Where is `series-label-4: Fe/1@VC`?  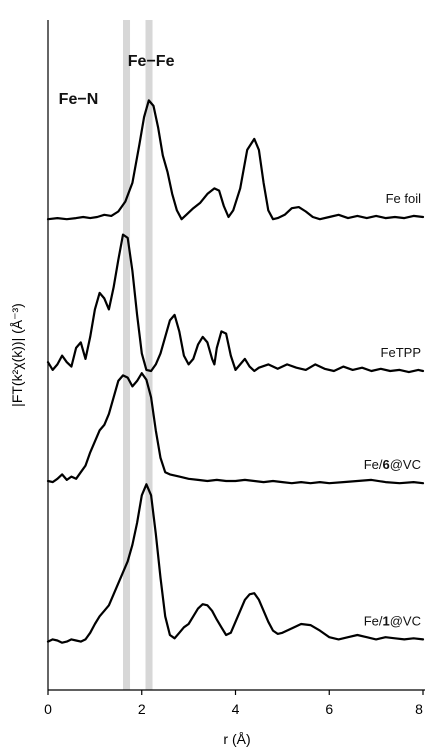
series-label-4: Fe/1@VC is located at coordinates (392, 620).